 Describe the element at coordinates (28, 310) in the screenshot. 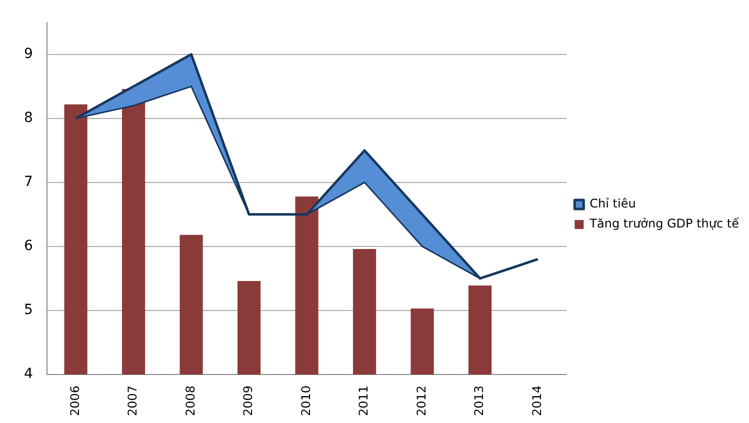

I see `y-tick-label: 5` at that location.